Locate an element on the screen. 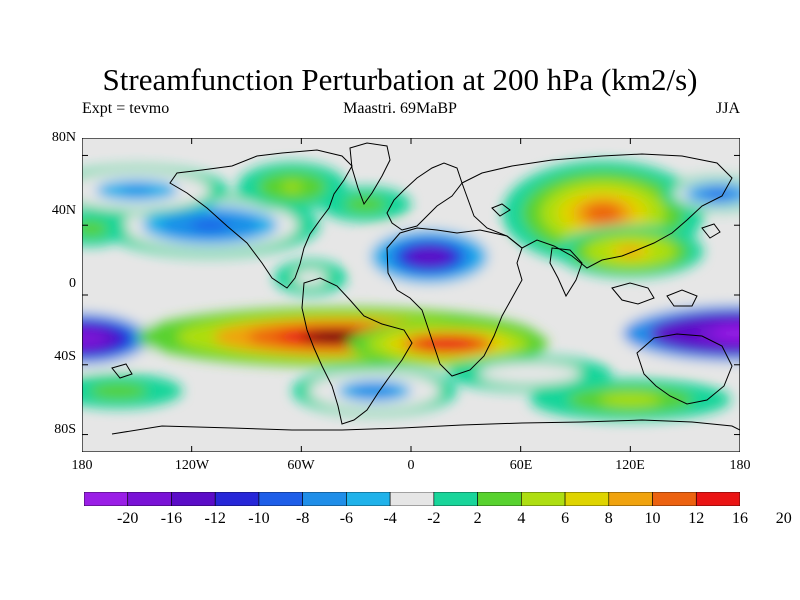  anomaly-africa-low is located at coordinates (429, 256).